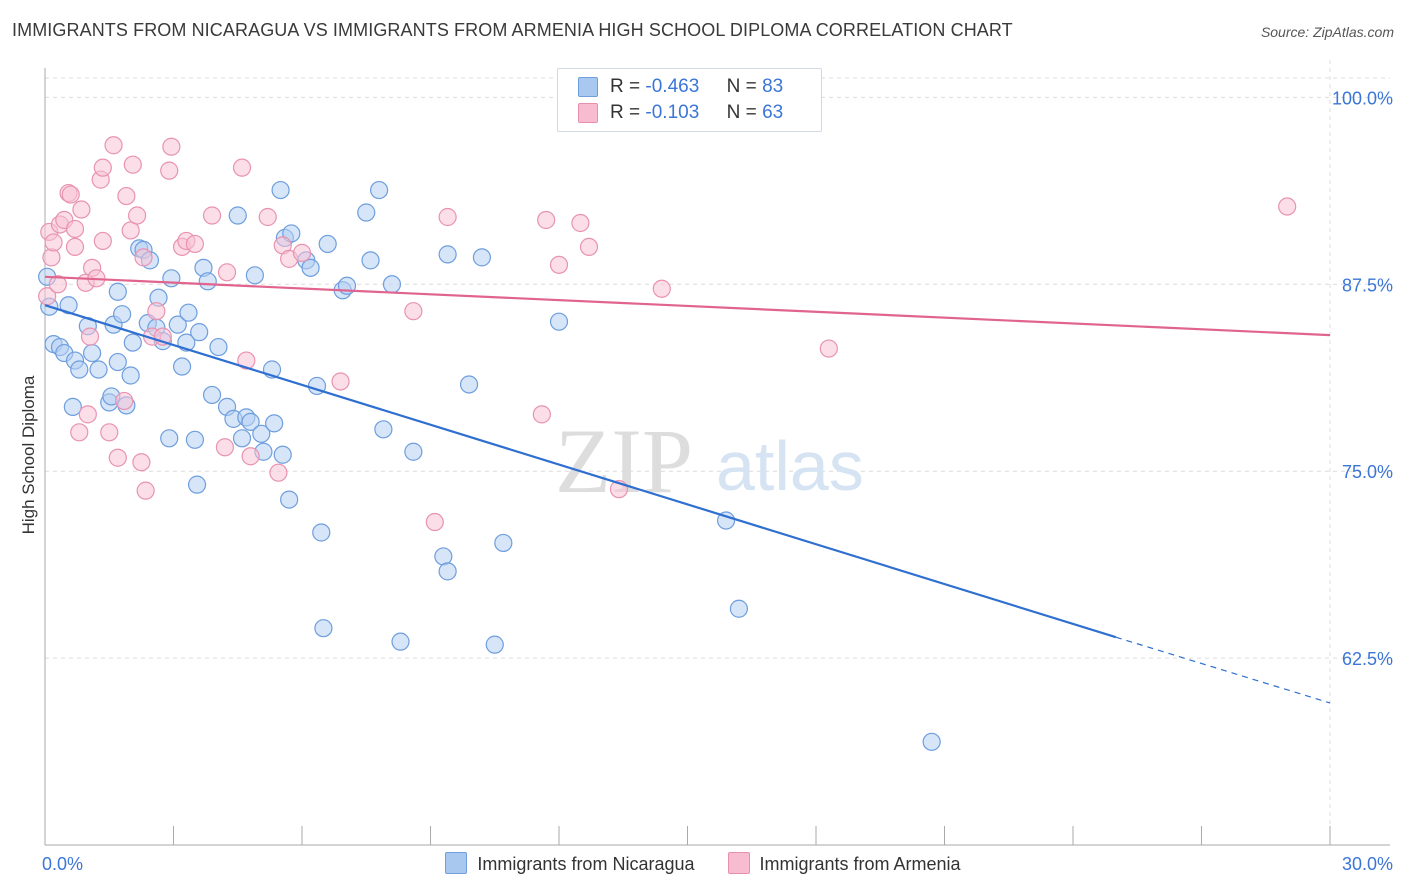 This screenshot has height=892, width=1406. Describe the element at coordinates (1362, 98) in the screenshot. I see `y-tick-label: 100.0%` at that location.